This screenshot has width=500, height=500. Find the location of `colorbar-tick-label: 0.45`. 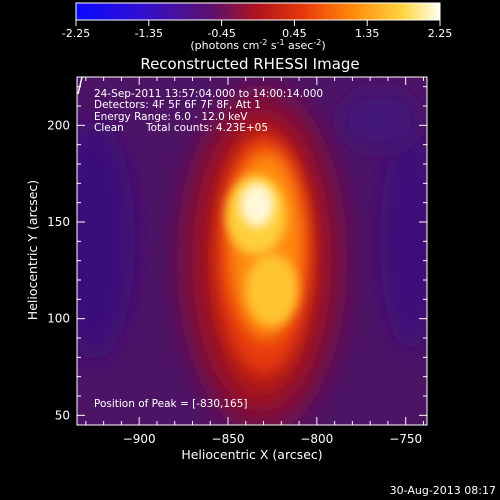

colorbar-tick-label: 0.45 is located at coordinates (294, 33).